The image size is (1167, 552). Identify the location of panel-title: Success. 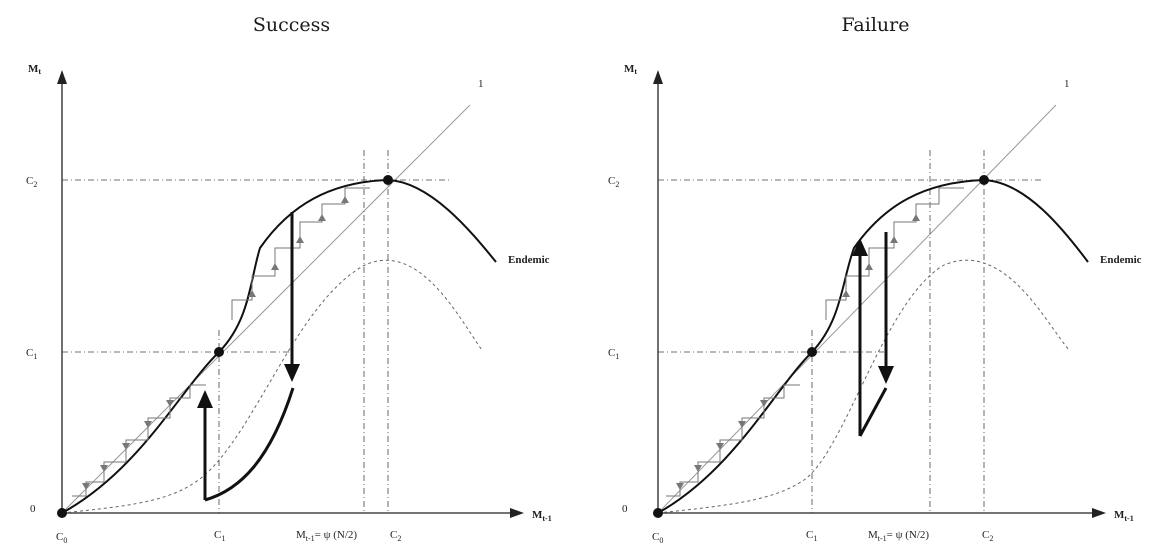
(291, 25).